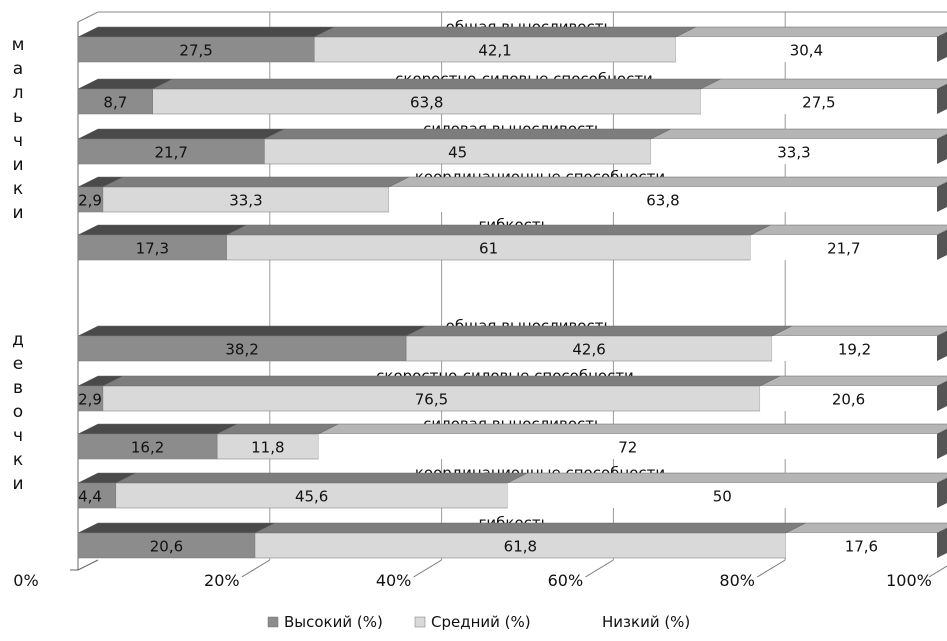  What do you see at coordinates (333, 622) in the screenshot?
I see `legend-label: Высокий (%)` at bounding box center [333, 622].